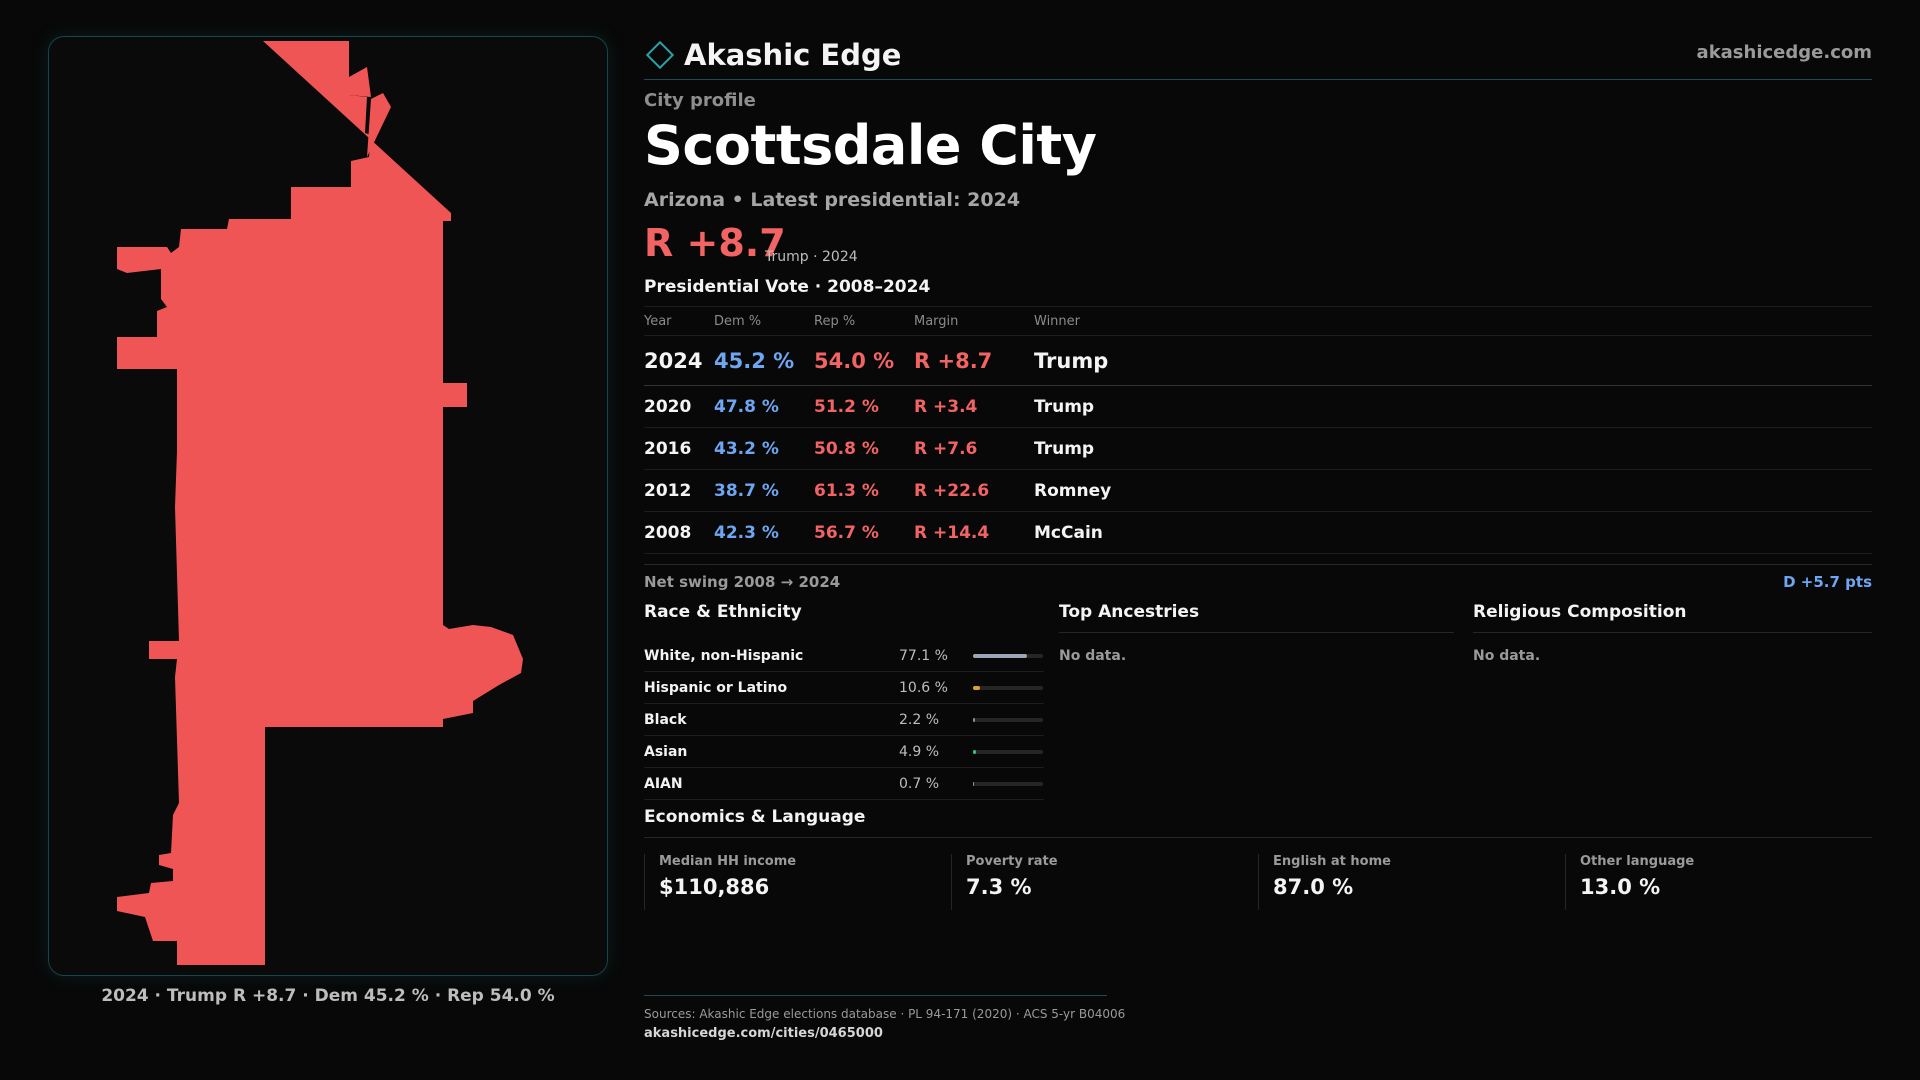  I want to click on page-url-link: akashicedge.com/cities/0465000, so click(763, 1033).